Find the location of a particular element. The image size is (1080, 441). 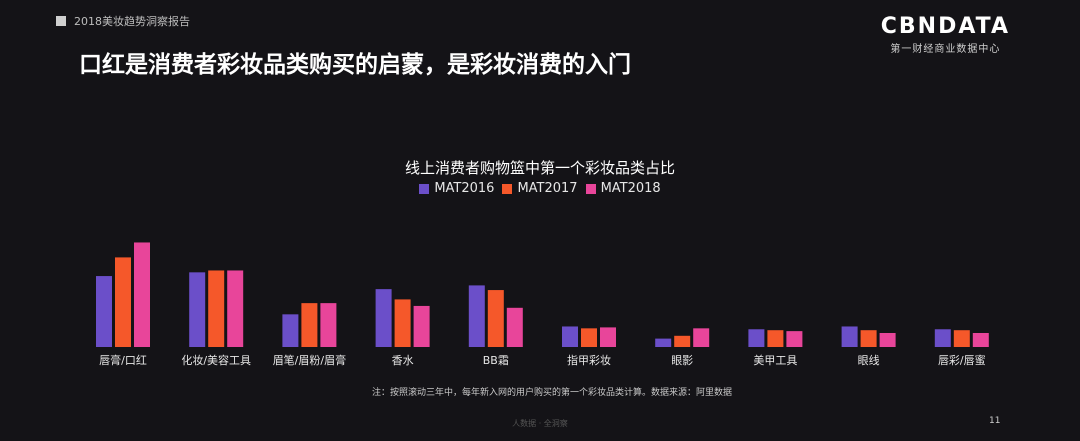

page-number: 11 is located at coordinates (995, 421).